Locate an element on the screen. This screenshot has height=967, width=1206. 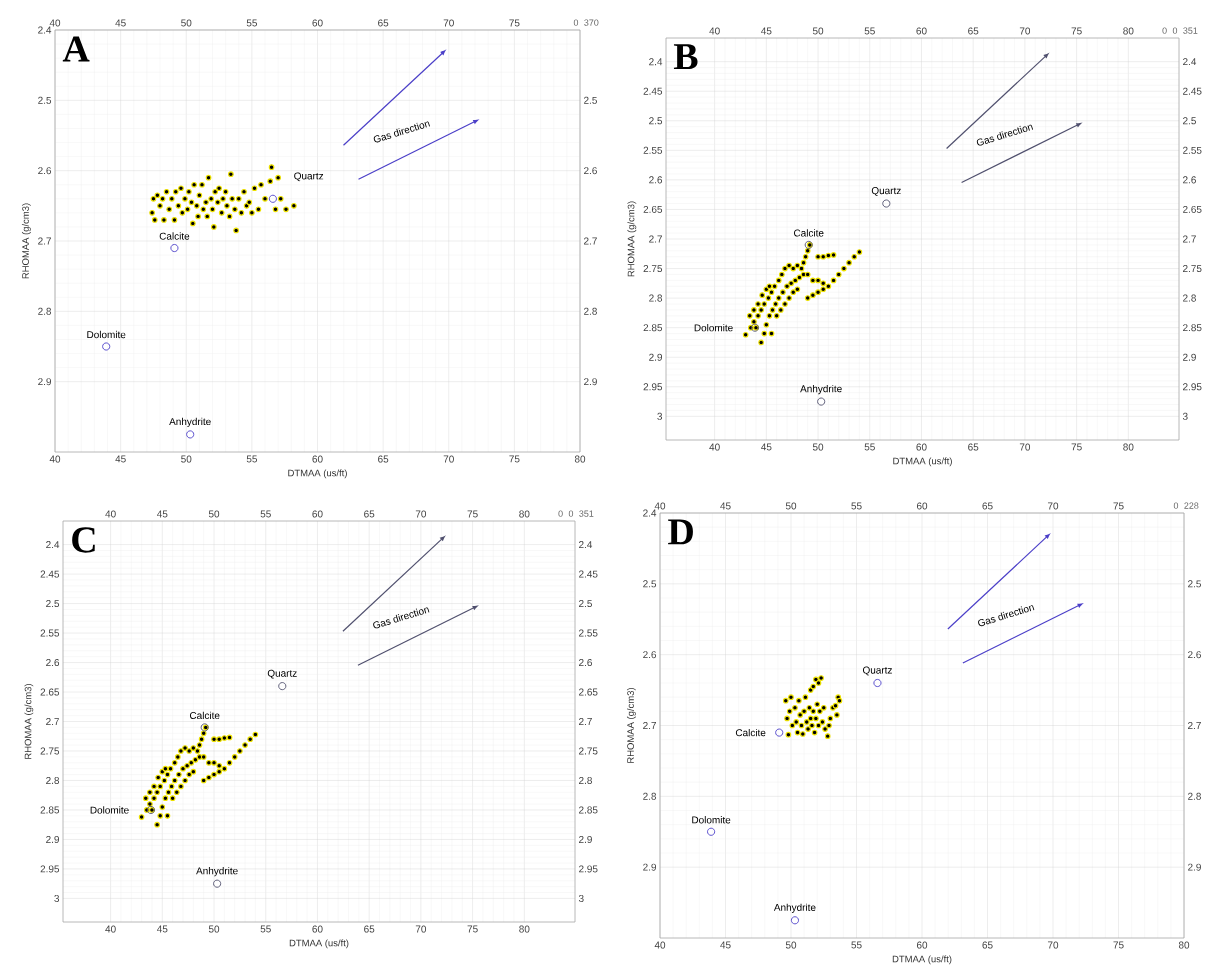
y2-tick-label: 2.55 is located at coordinates (1192, 150).